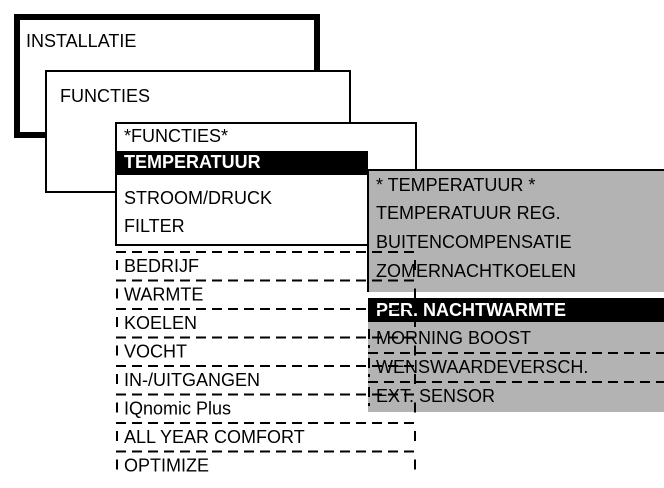 The height and width of the screenshot is (488, 664). I want to click on menu-header: * TEMPERATUUR *, so click(455, 185).